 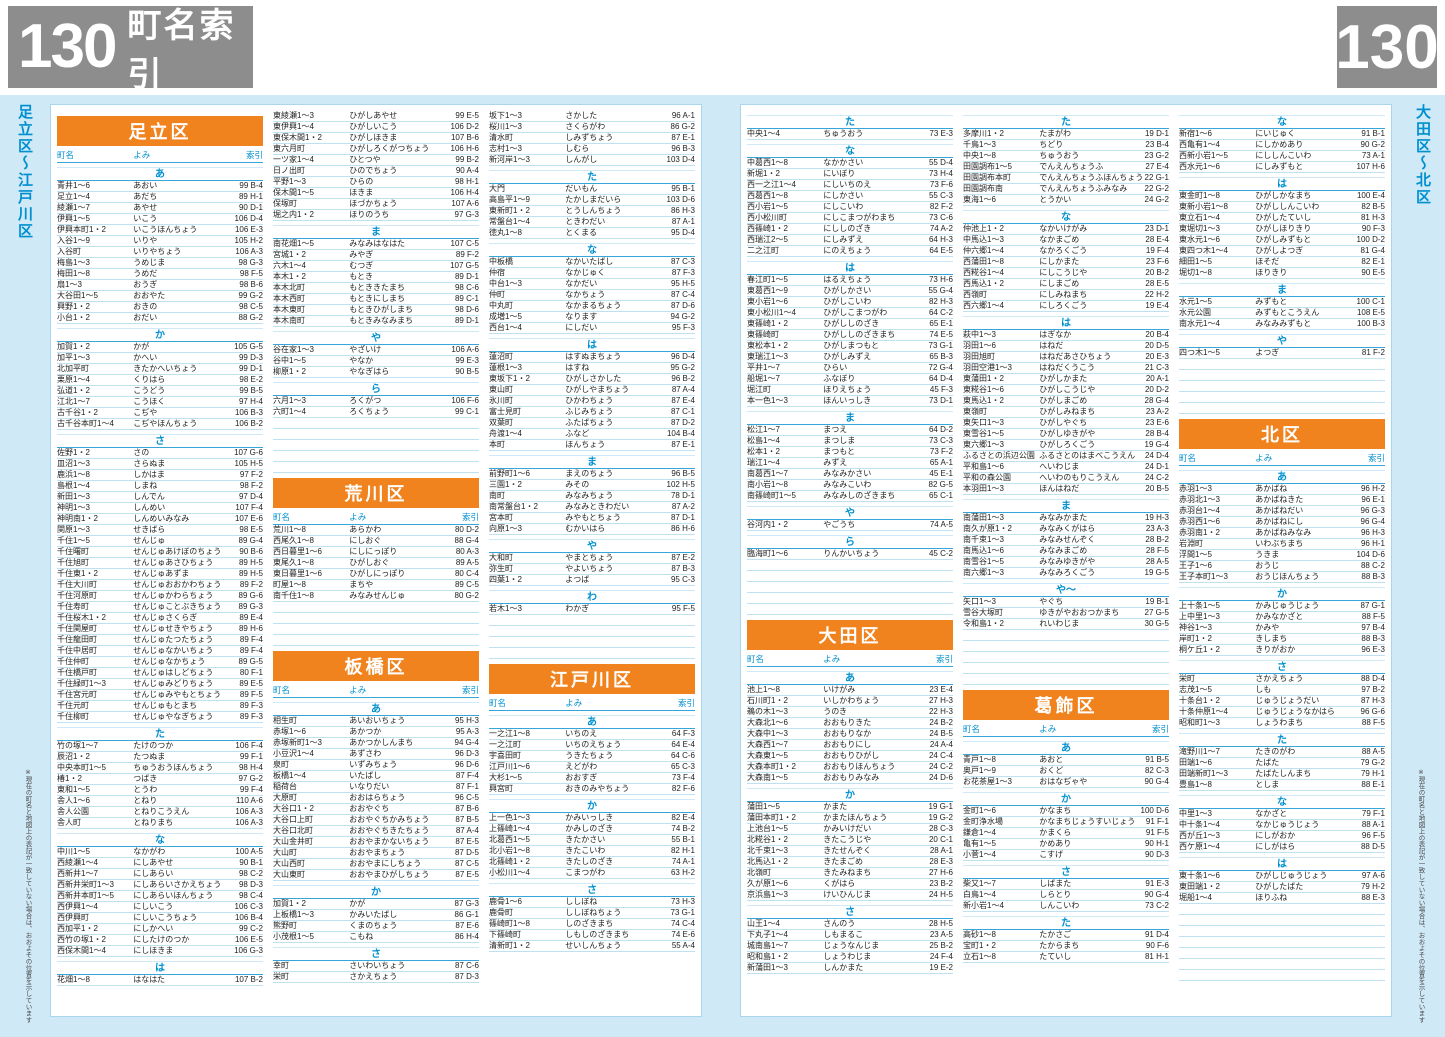 I want to click on map-ref: 99 F-1, so click(x=251, y=756).